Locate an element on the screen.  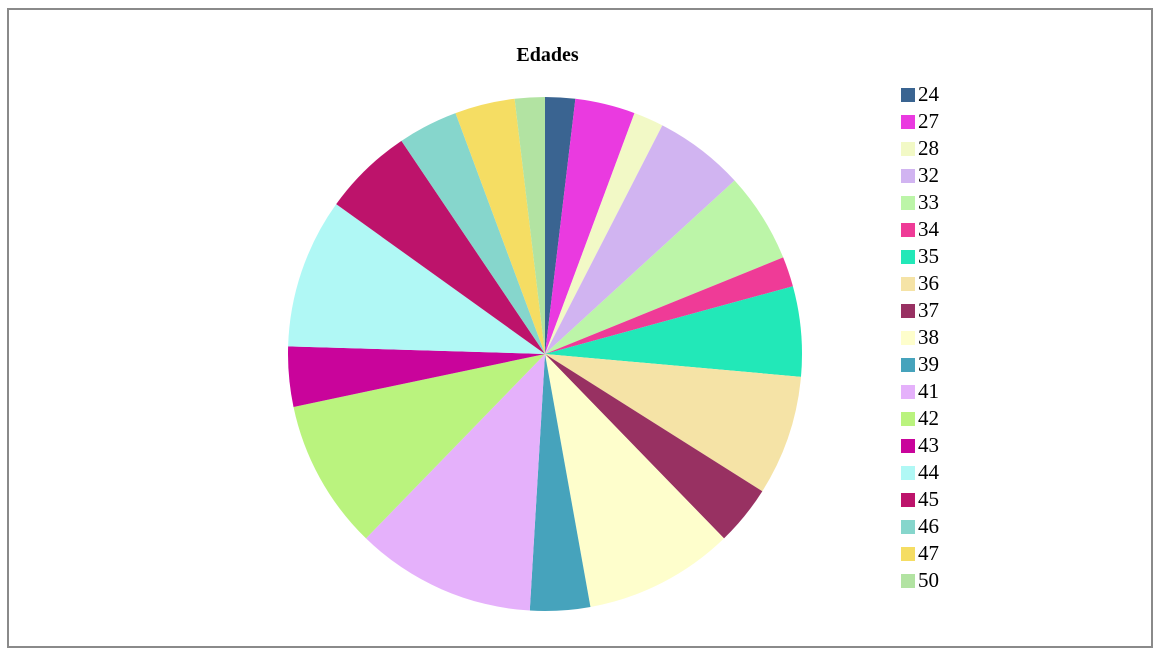
legend-item-46: 46 is located at coordinates (920, 526).